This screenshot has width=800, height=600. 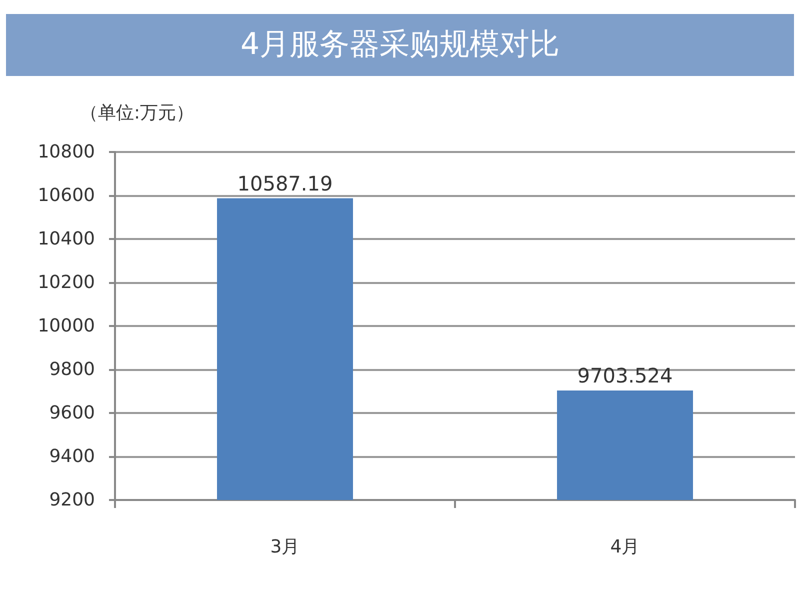 I want to click on chart-title: 4月服务器采购规模对比, so click(x=400, y=45).